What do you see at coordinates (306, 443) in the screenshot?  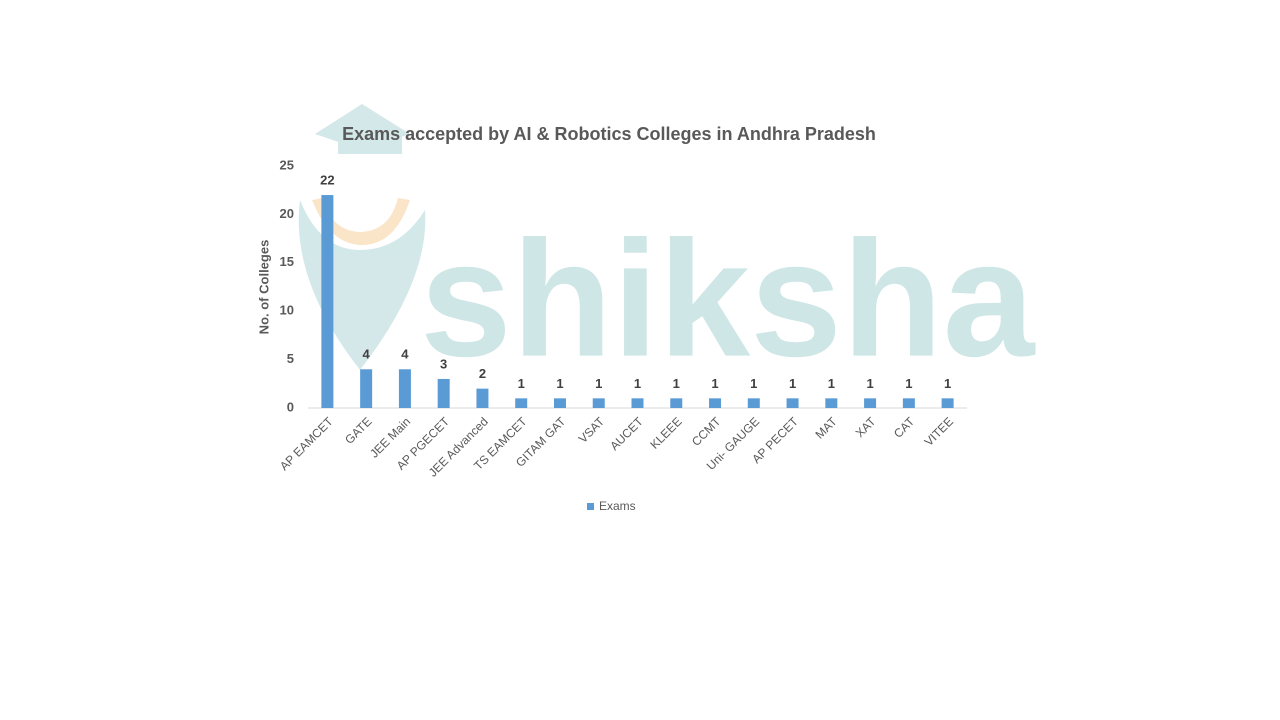 I see `x-tick-label: AP EAMCET` at bounding box center [306, 443].